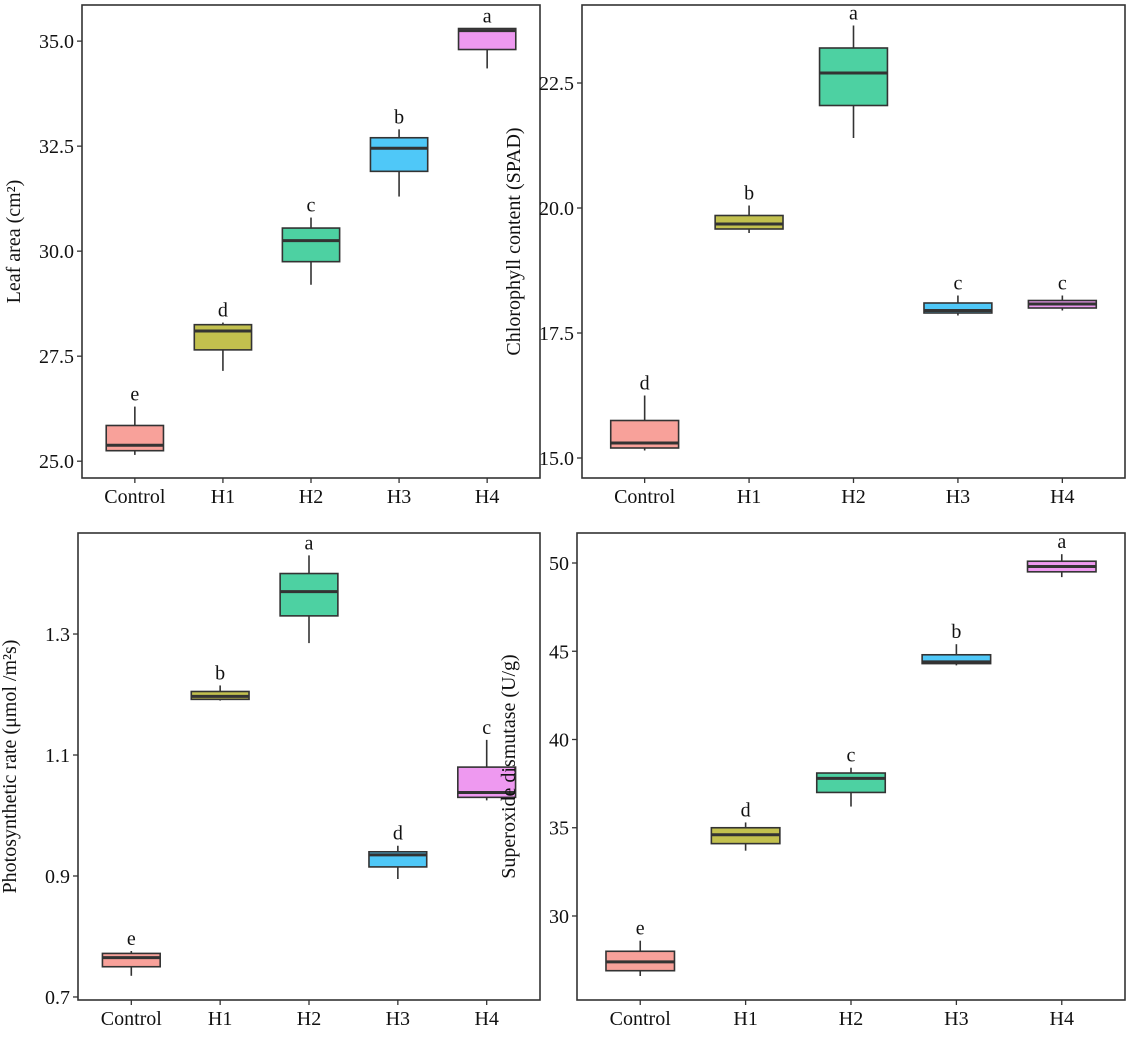  What do you see at coordinates (514, 241) in the screenshot?
I see `y-axis-label: Chlorophyll content (SPAD)` at bounding box center [514, 241].